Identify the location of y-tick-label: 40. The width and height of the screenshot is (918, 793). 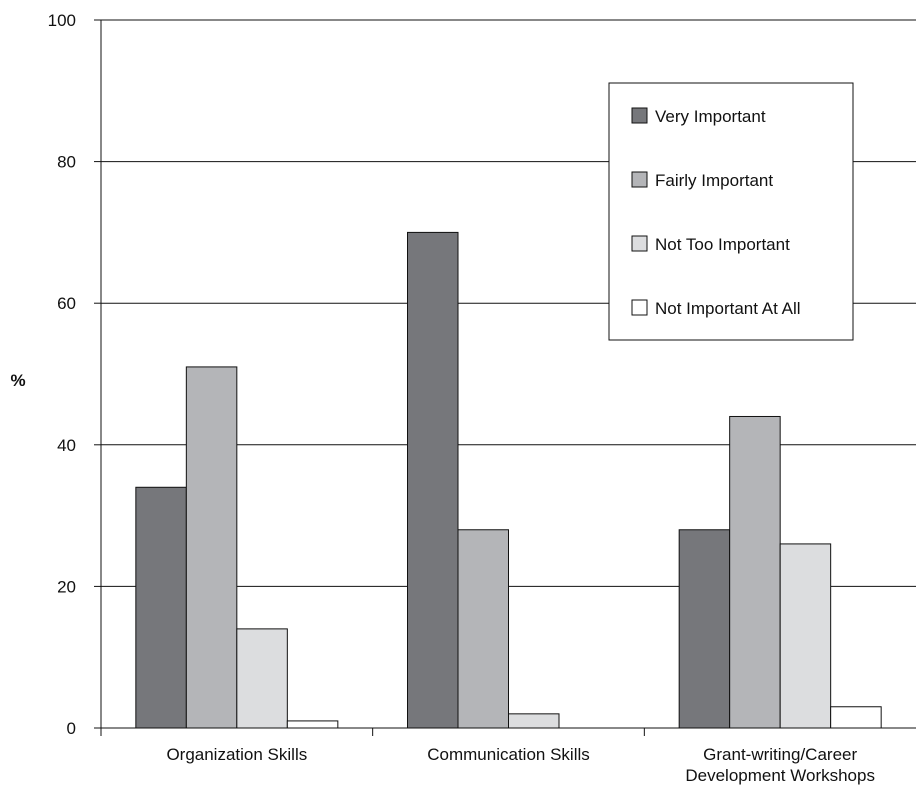
(66, 445).